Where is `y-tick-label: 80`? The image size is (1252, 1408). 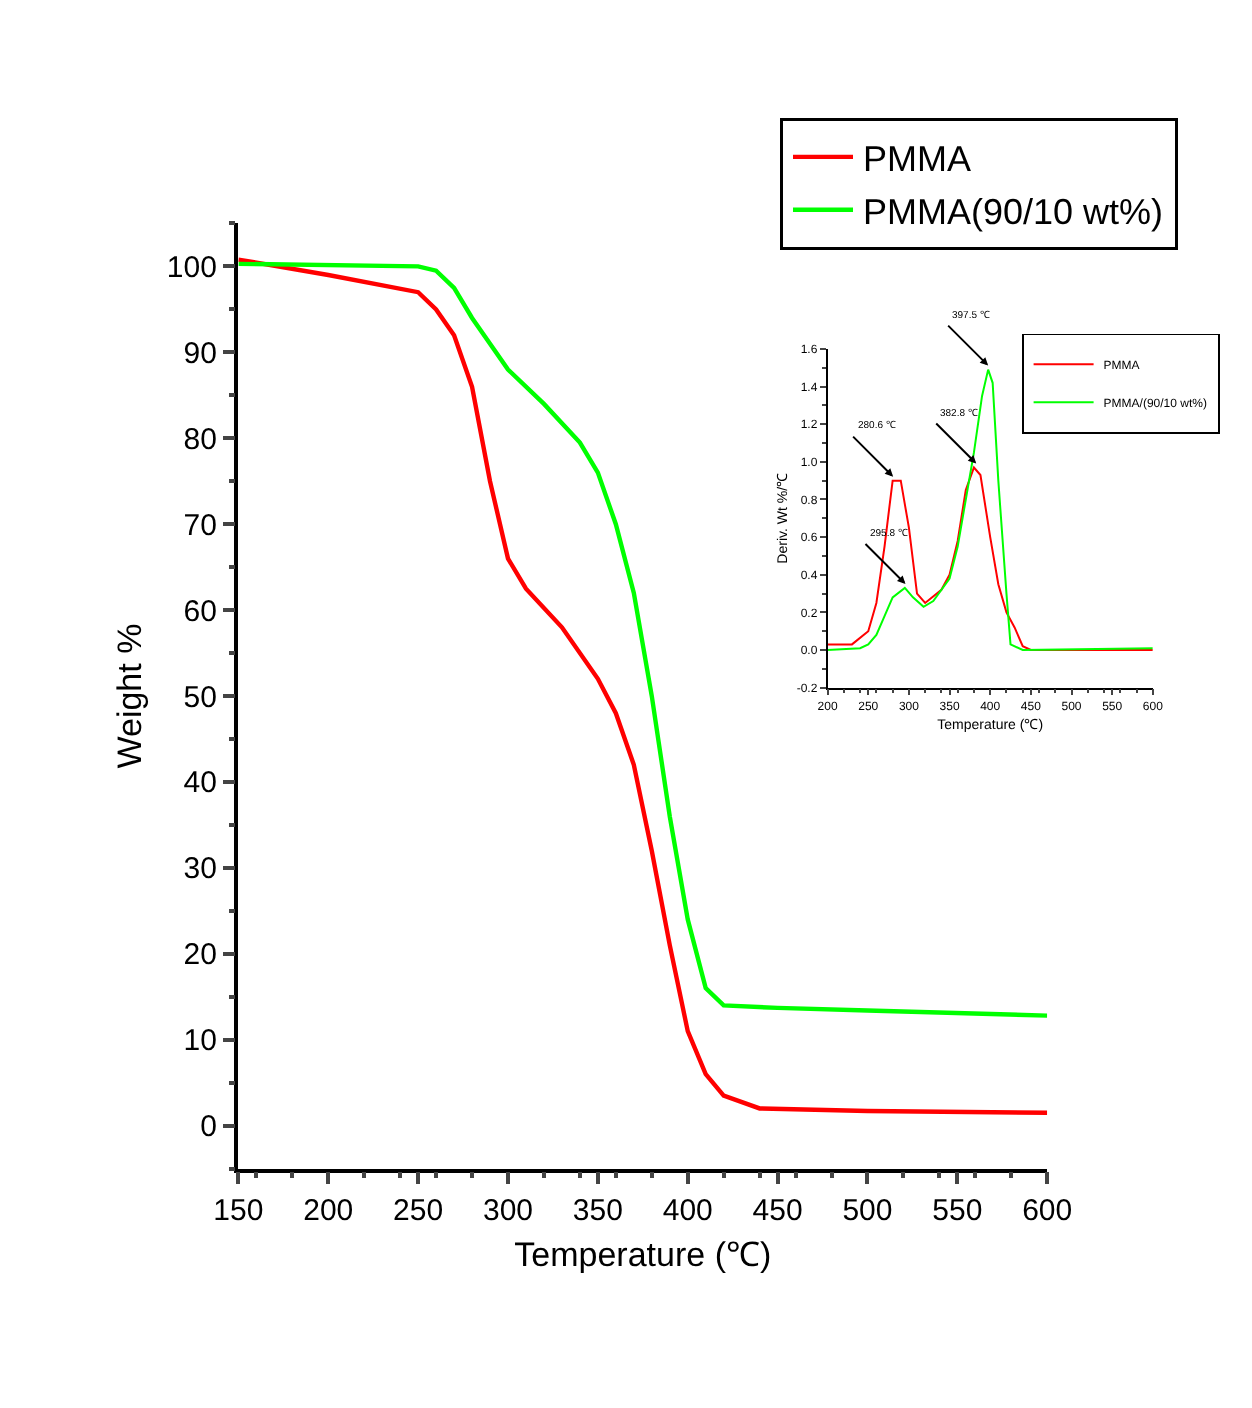 y-tick-label: 80 is located at coordinates (200, 439).